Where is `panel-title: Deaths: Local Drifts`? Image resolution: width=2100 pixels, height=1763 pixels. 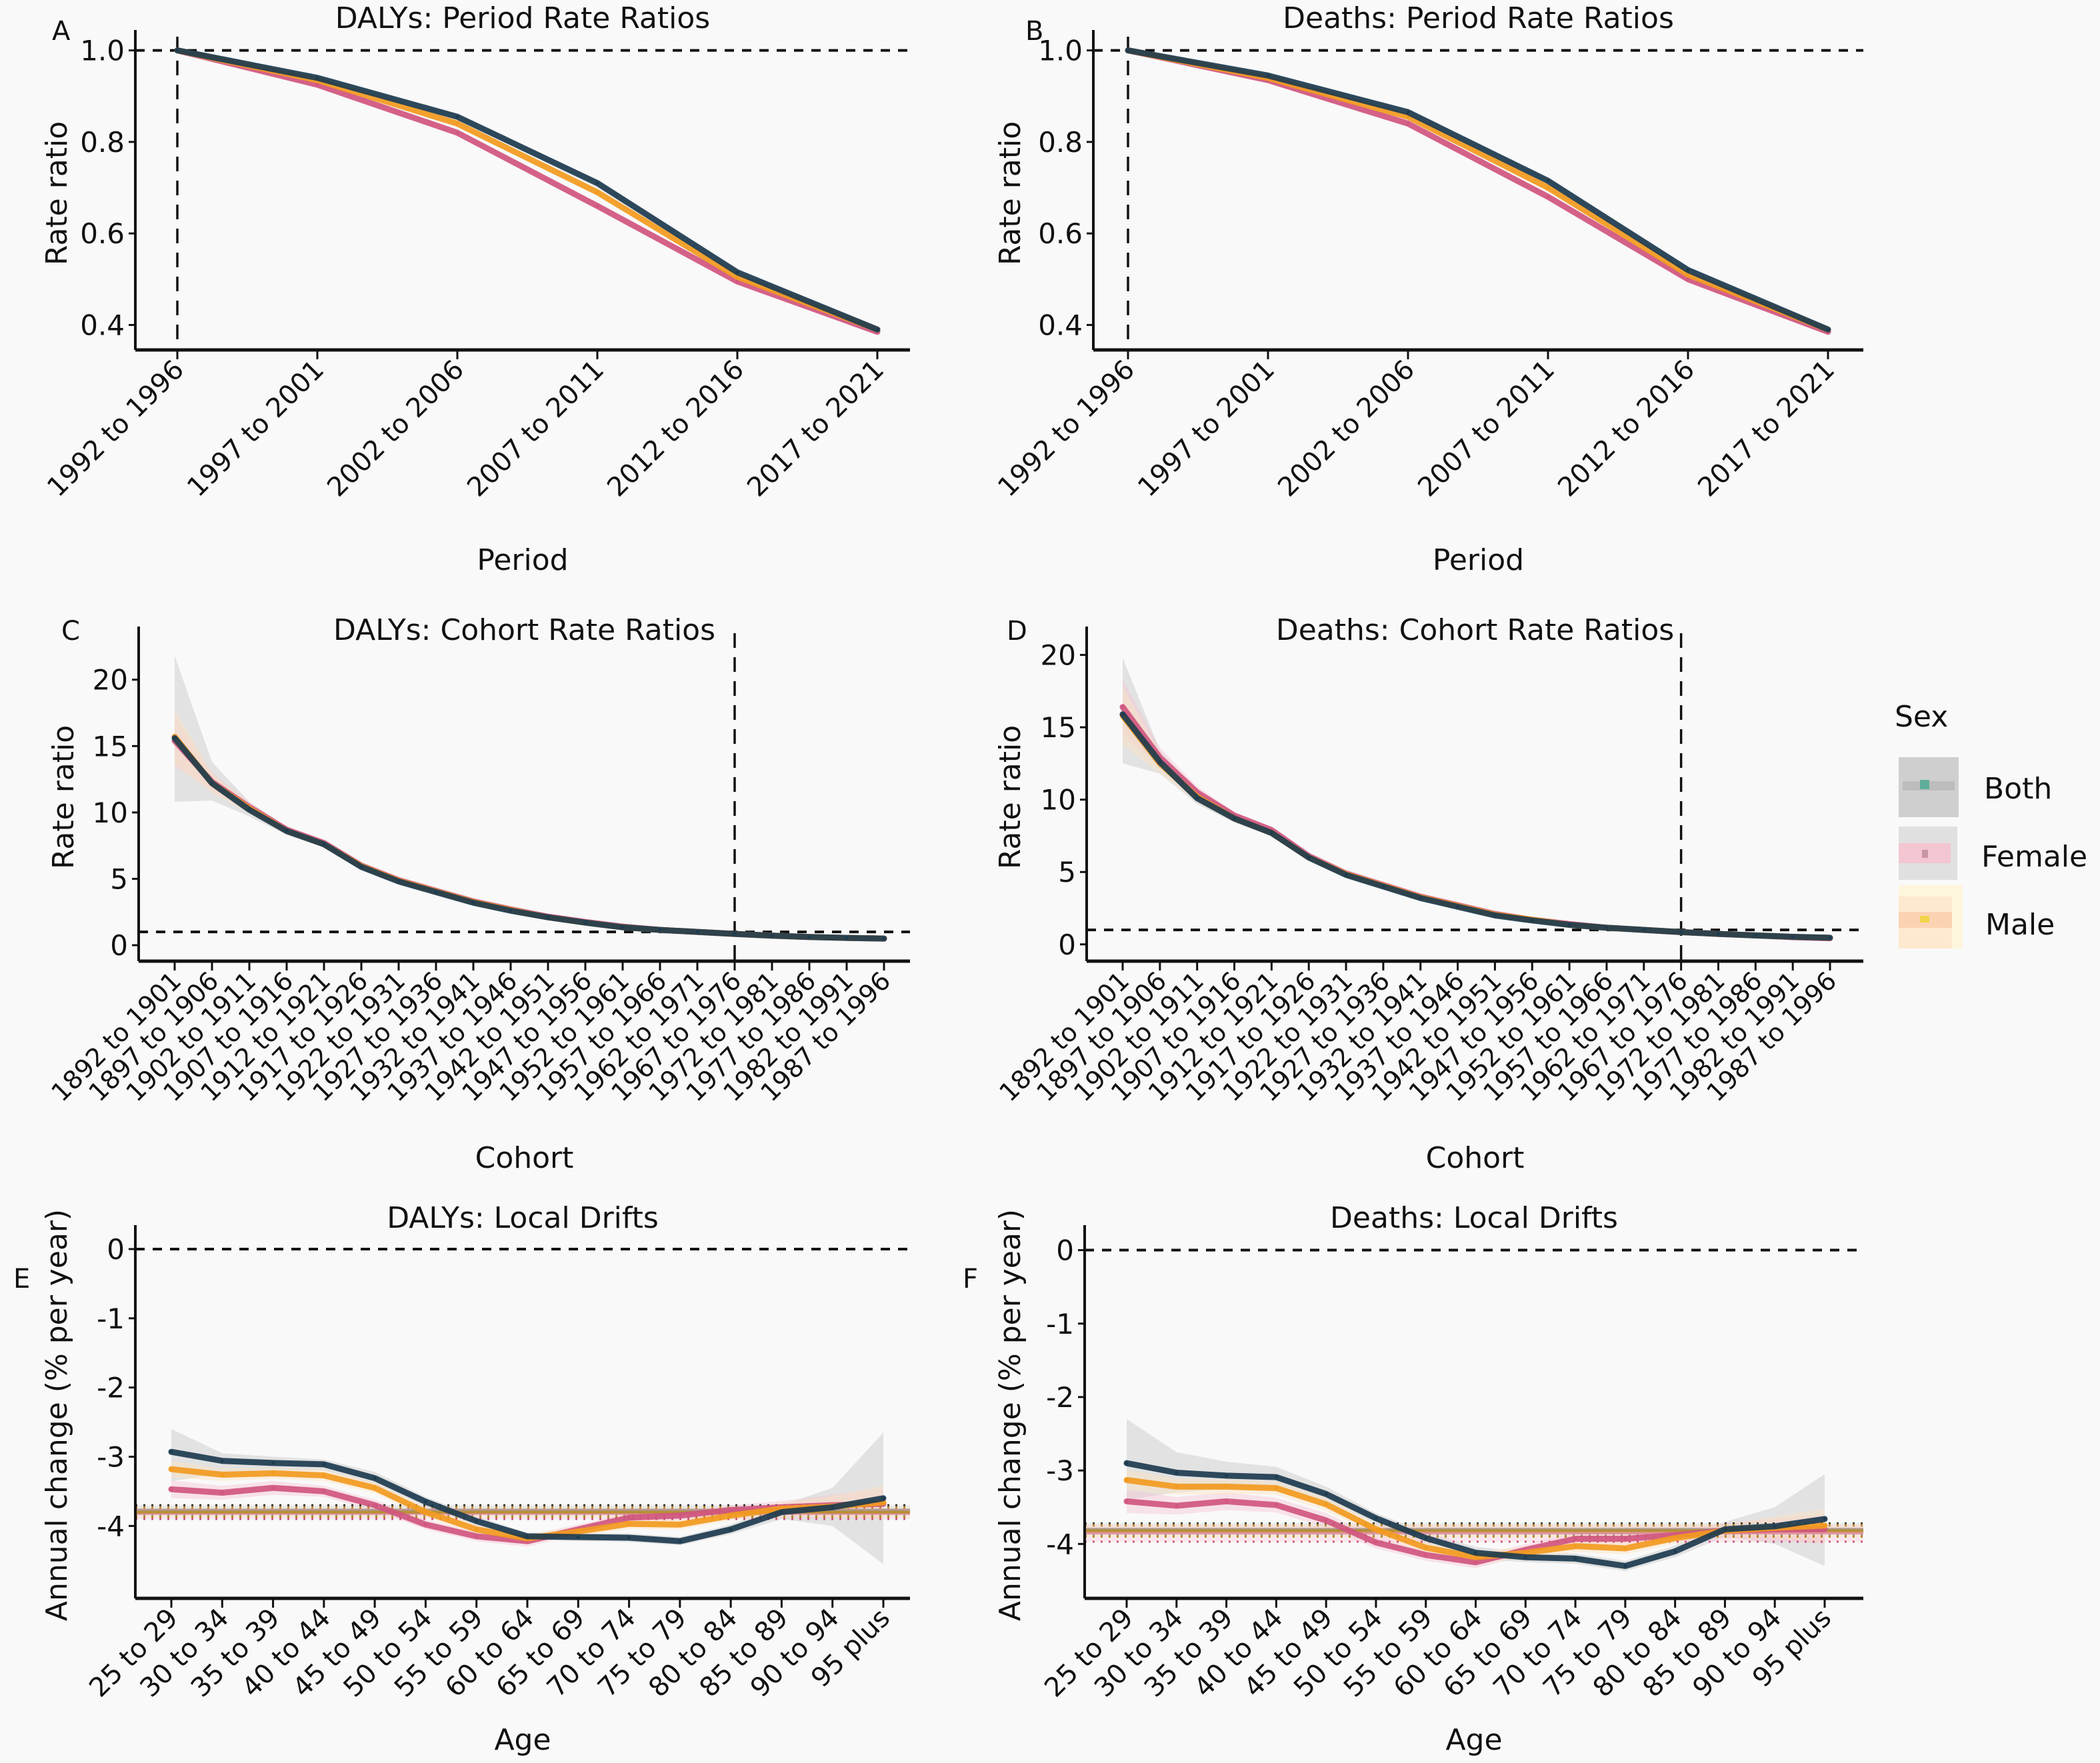
panel-title: Deaths: Local Drifts is located at coordinates (1474, 1218).